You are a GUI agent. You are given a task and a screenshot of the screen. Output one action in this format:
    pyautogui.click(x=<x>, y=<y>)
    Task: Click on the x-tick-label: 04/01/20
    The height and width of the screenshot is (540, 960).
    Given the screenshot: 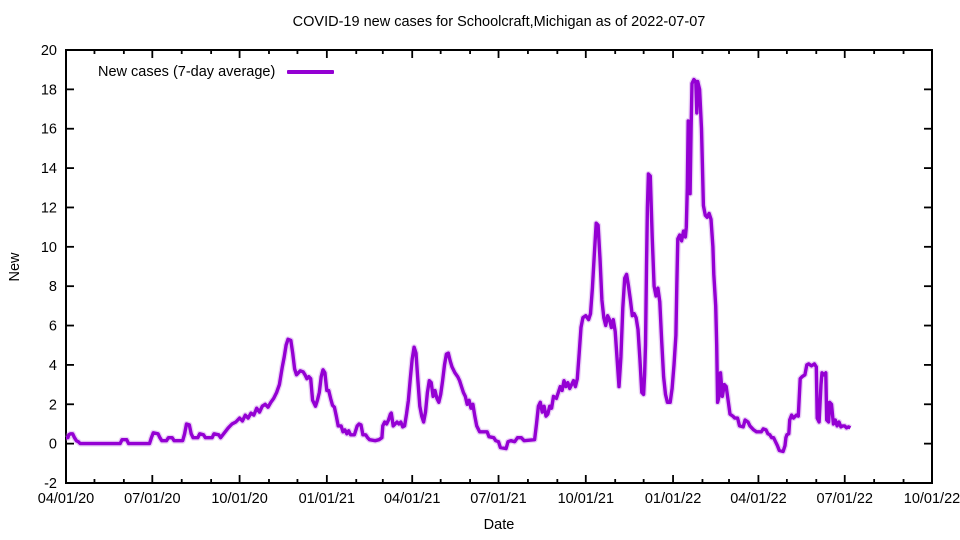 What is the action you would take?
    pyautogui.click(x=66, y=499)
    